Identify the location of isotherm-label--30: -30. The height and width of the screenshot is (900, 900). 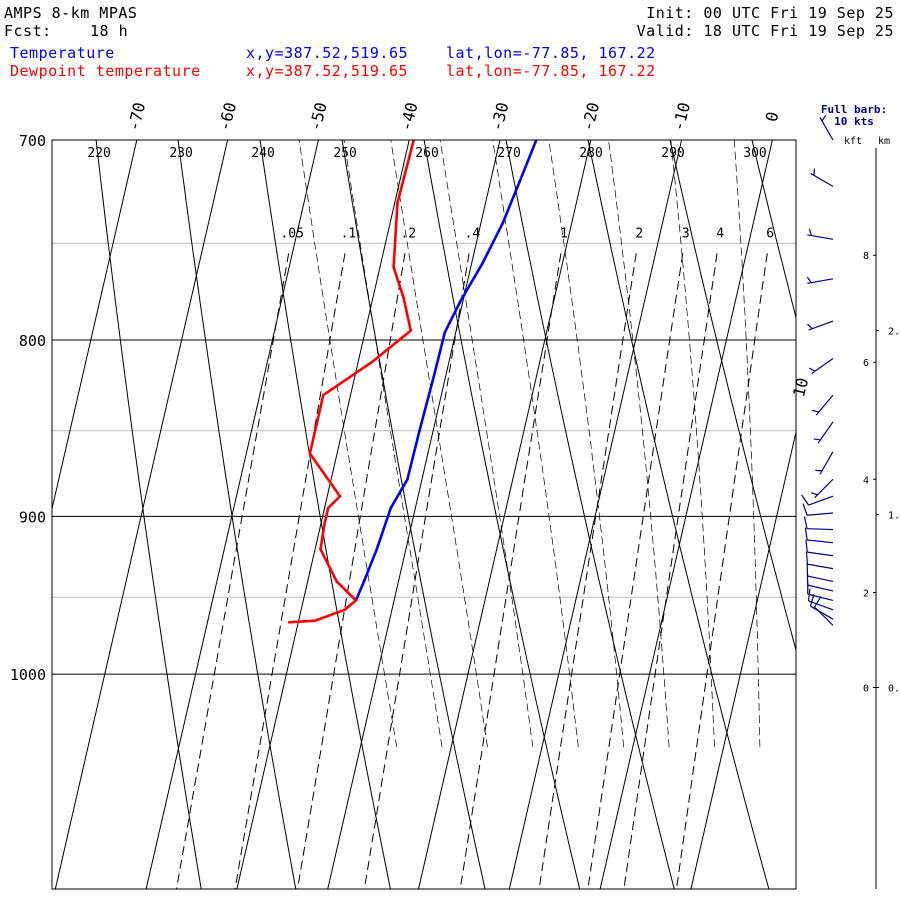
(499, 116).